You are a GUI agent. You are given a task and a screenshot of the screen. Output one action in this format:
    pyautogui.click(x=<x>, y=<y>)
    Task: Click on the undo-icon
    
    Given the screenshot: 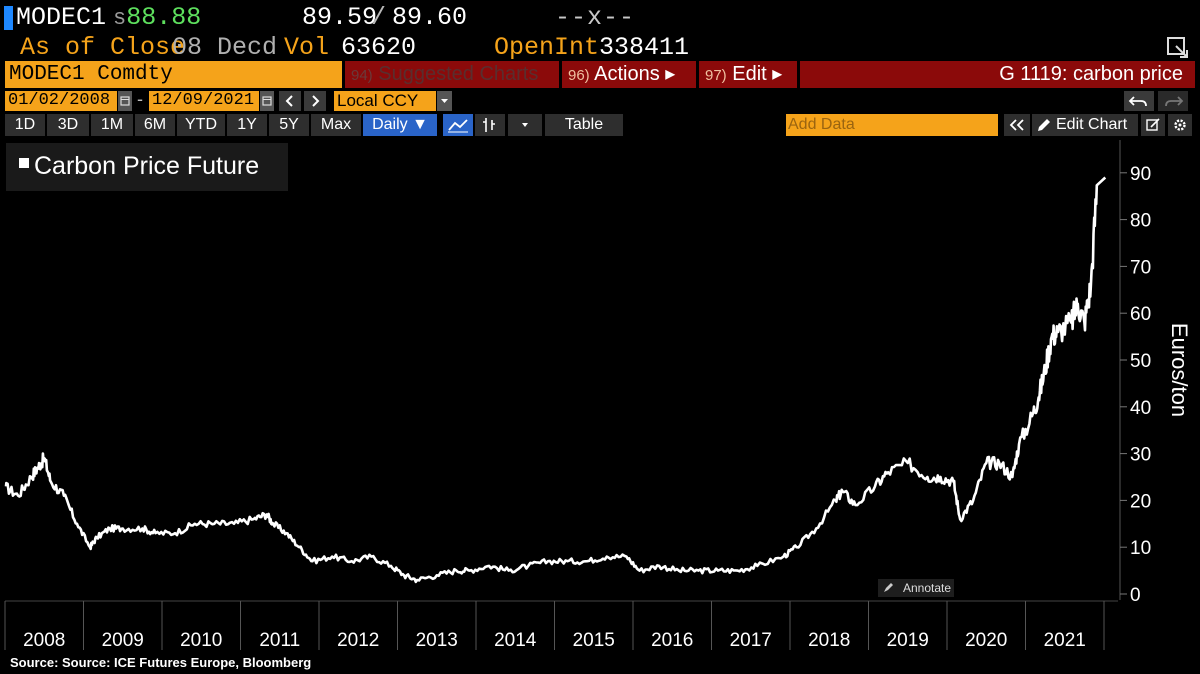 What is the action you would take?
    pyautogui.click(x=1139, y=101)
    